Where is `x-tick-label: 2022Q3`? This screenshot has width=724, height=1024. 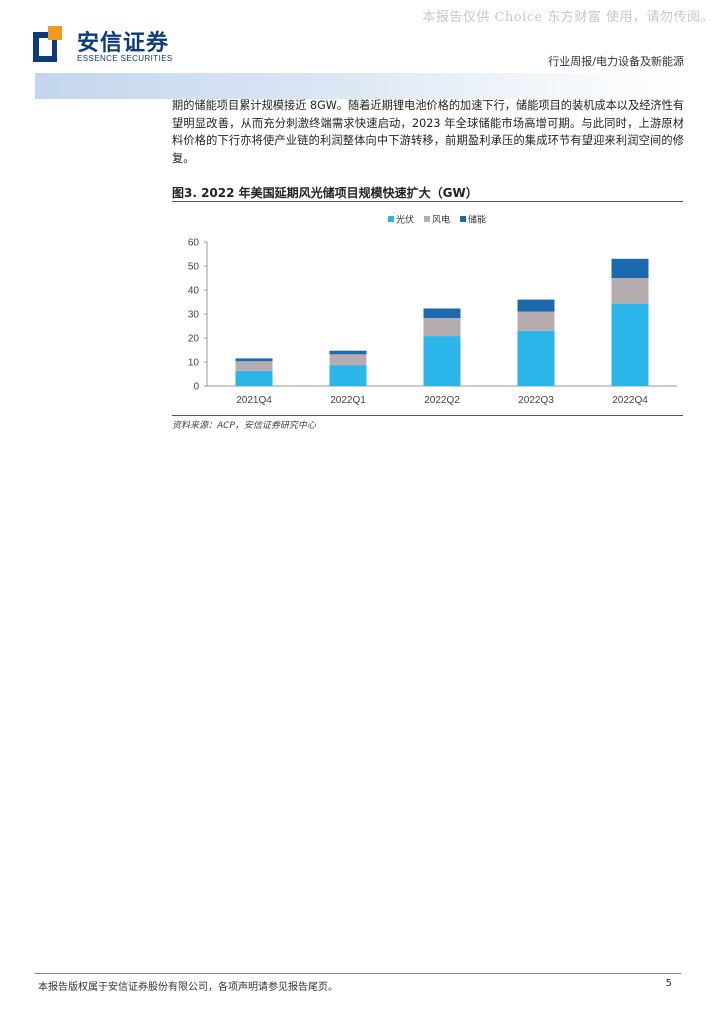 x-tick-label: 2022Q3 is located at coordinates (536, 400).